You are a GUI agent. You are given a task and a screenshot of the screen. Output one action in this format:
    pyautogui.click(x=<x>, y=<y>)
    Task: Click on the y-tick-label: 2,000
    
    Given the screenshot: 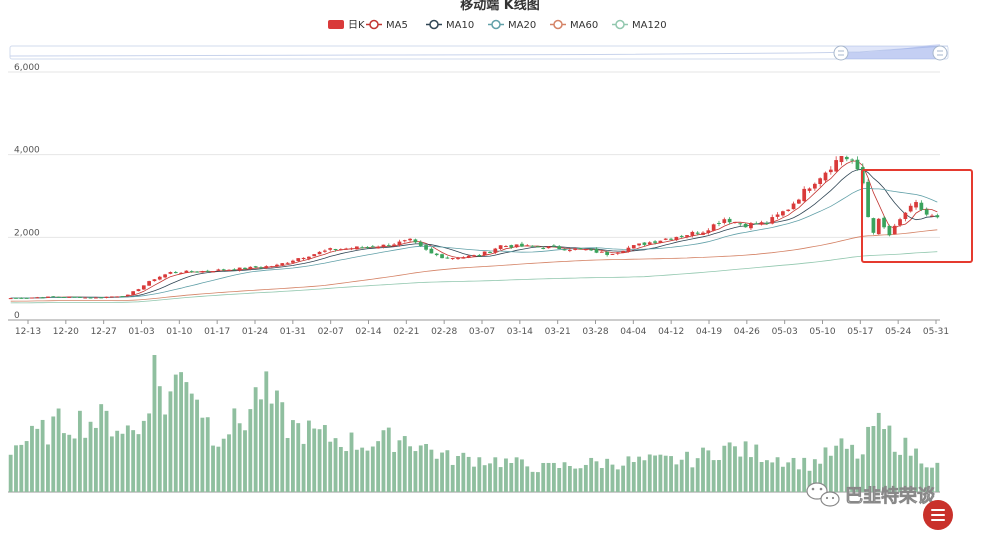 What is the action you would take?
    pyautogui.click(x=27, y=233)
    